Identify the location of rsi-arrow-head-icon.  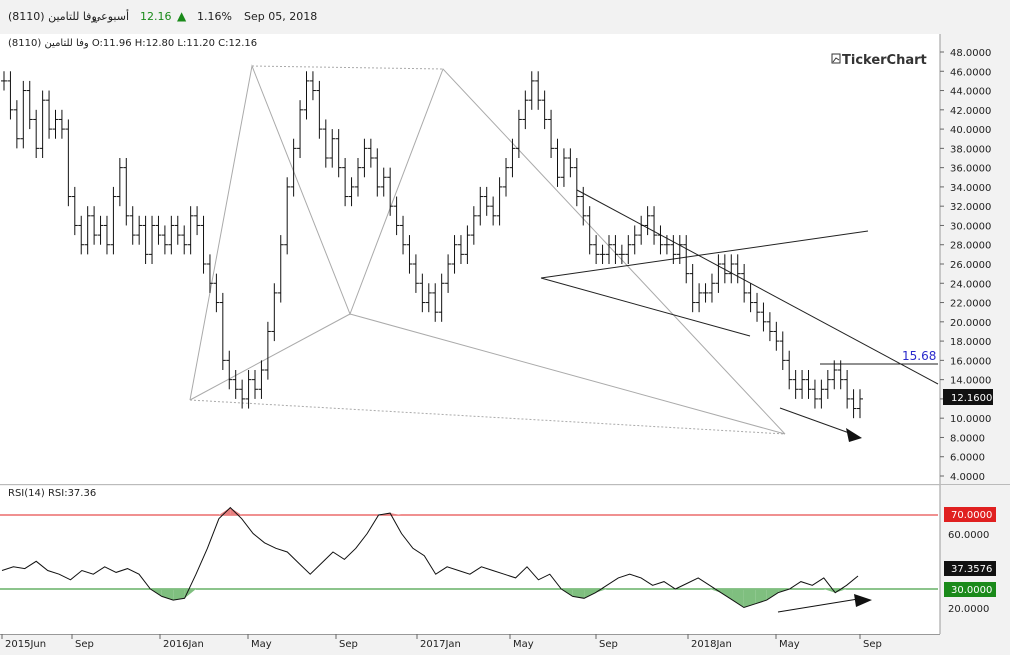
(863, 600).